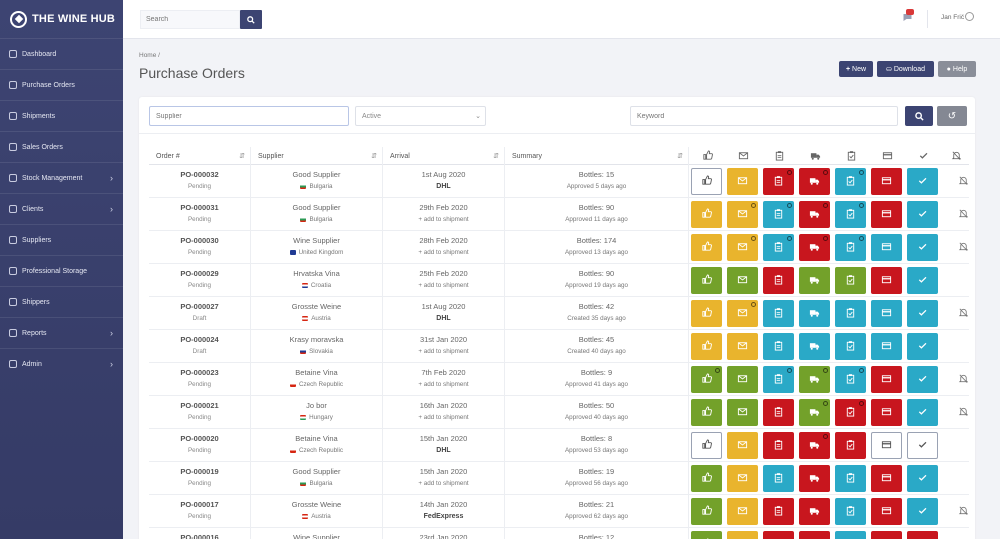 Image resolution: width=1000 pixels, height=539 pixels. What do you see at coordinates (764, 116) in the screenshot?
I see `keyword-input` at bounding box center [764, 116].